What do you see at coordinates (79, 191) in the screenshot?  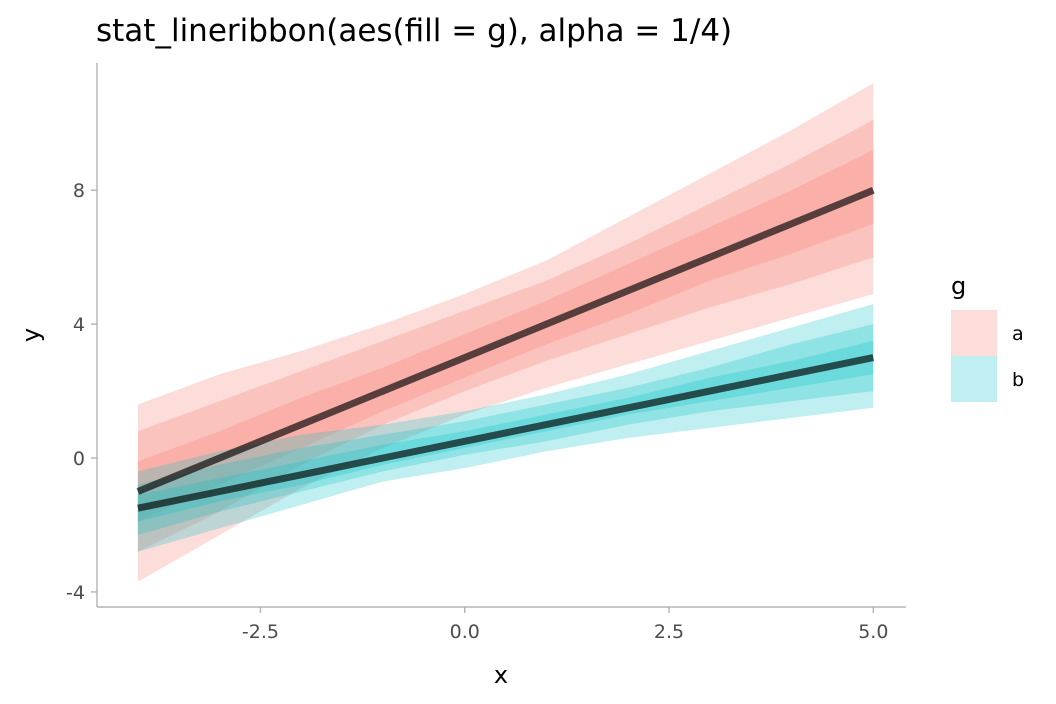 I see `y-tick-label: 8` at bounding box center [79, 191].